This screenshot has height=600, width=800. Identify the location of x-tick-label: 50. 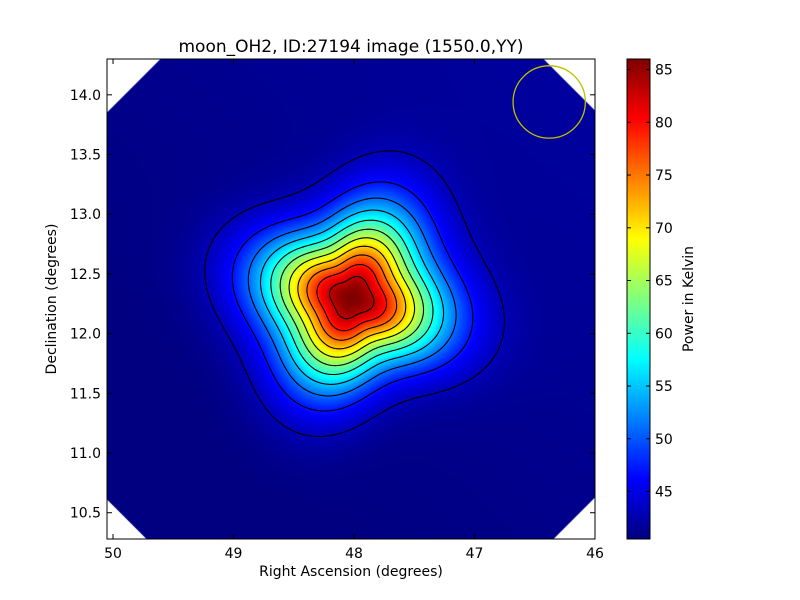
(113, 554).